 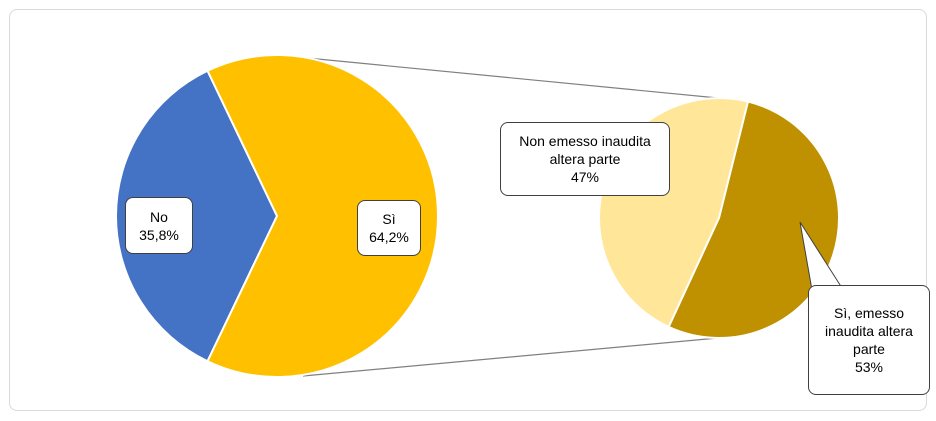 What do you see at coordinates (585, 150) in the screenshot?
I see `label-category: Non emesso inaudita altera parte` at bounding box center [585, 150].